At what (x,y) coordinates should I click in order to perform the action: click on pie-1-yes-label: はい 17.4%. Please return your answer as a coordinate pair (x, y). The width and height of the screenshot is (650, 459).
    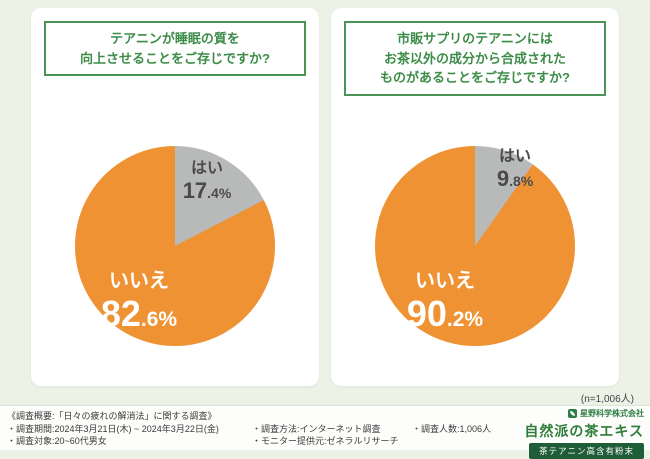
    Looking at the image, I should click on (207, 182).